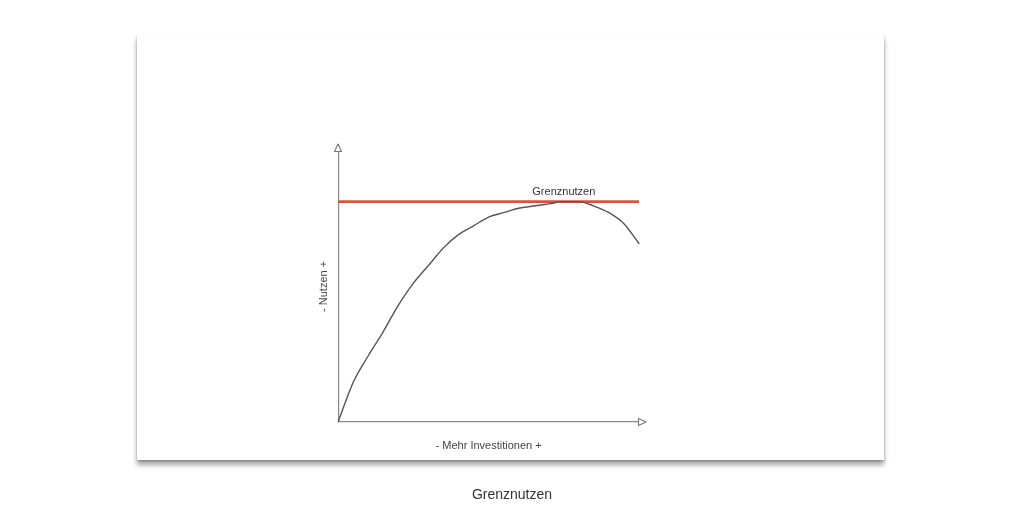  What do you see at coordinates (488, 445) in the screenshot?
I see `x-axis-title: - Mehr Investitionen +` at bounding box center [488, 445].